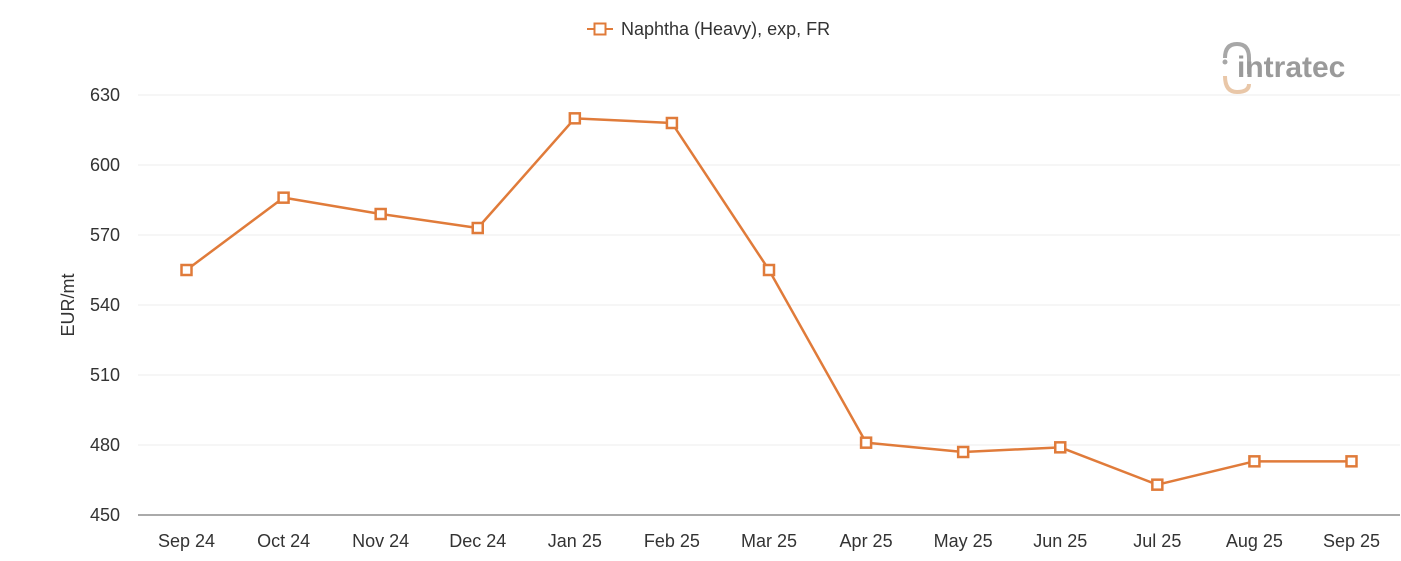 Image resolution: width=1401 pixels, height=561 pixels. Describe the element at coordinates (1291, 67) in the screenshot. I see `logo-text: intratec` at that location.